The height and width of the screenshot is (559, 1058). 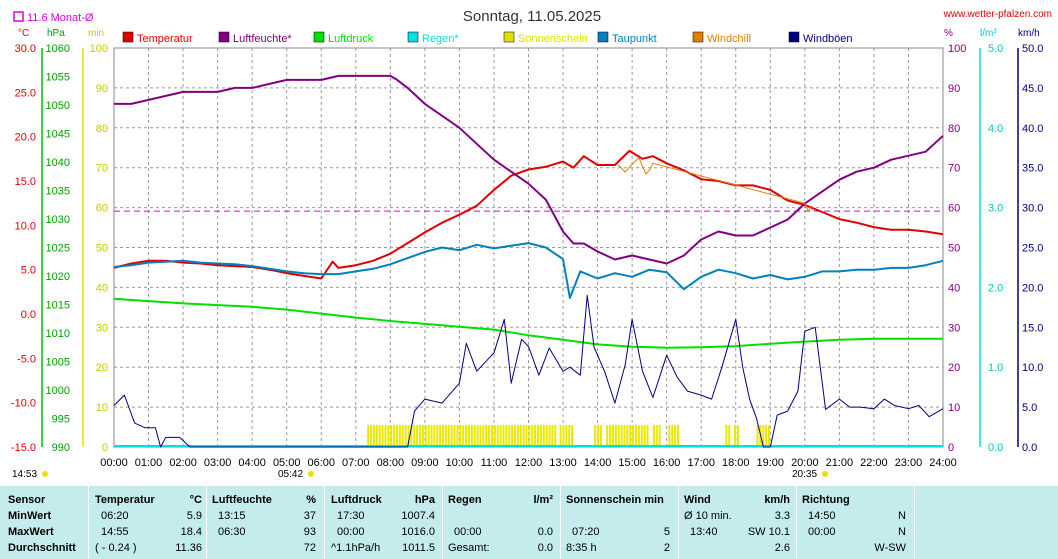 What do you see at coordinates (804, 474) in the screenshot?
I see `sunset-label: 20:35` at bounding box center [804, 474].